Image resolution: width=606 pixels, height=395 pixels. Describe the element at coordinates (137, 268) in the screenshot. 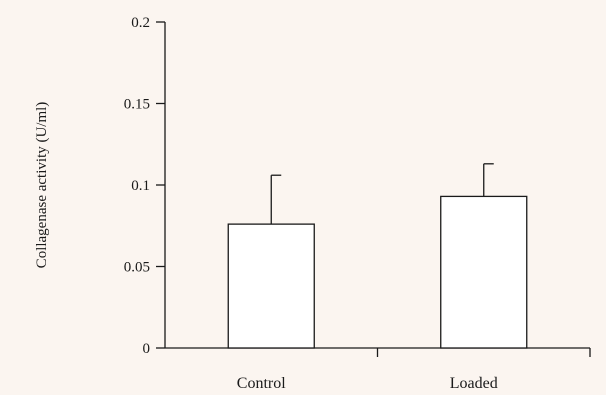

I see `y-tick-label: 0.05` at that location.